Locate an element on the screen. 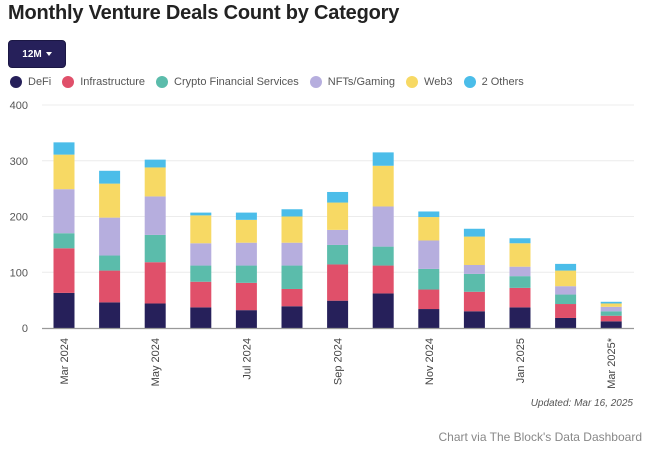  legend-item-infrastructure: Infrastructure is located at coordinates (103, 82).